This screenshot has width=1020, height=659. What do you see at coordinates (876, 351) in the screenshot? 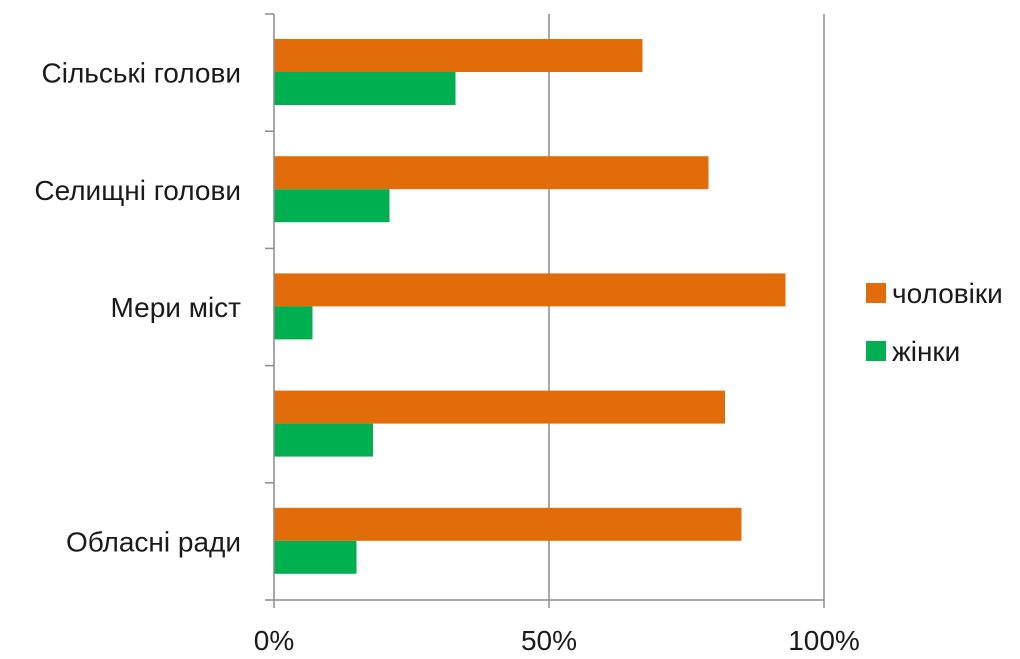
I see `legend-swatch-women` at bounding box center [876, 351].